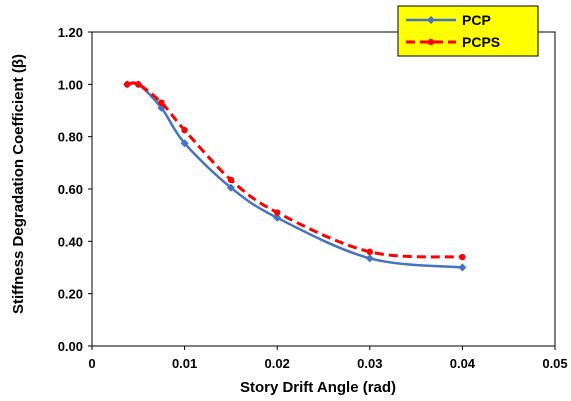 This screenshot has height=401, width=571. I want to click on legend-label-pcps: PCPS, so click(481, 42).